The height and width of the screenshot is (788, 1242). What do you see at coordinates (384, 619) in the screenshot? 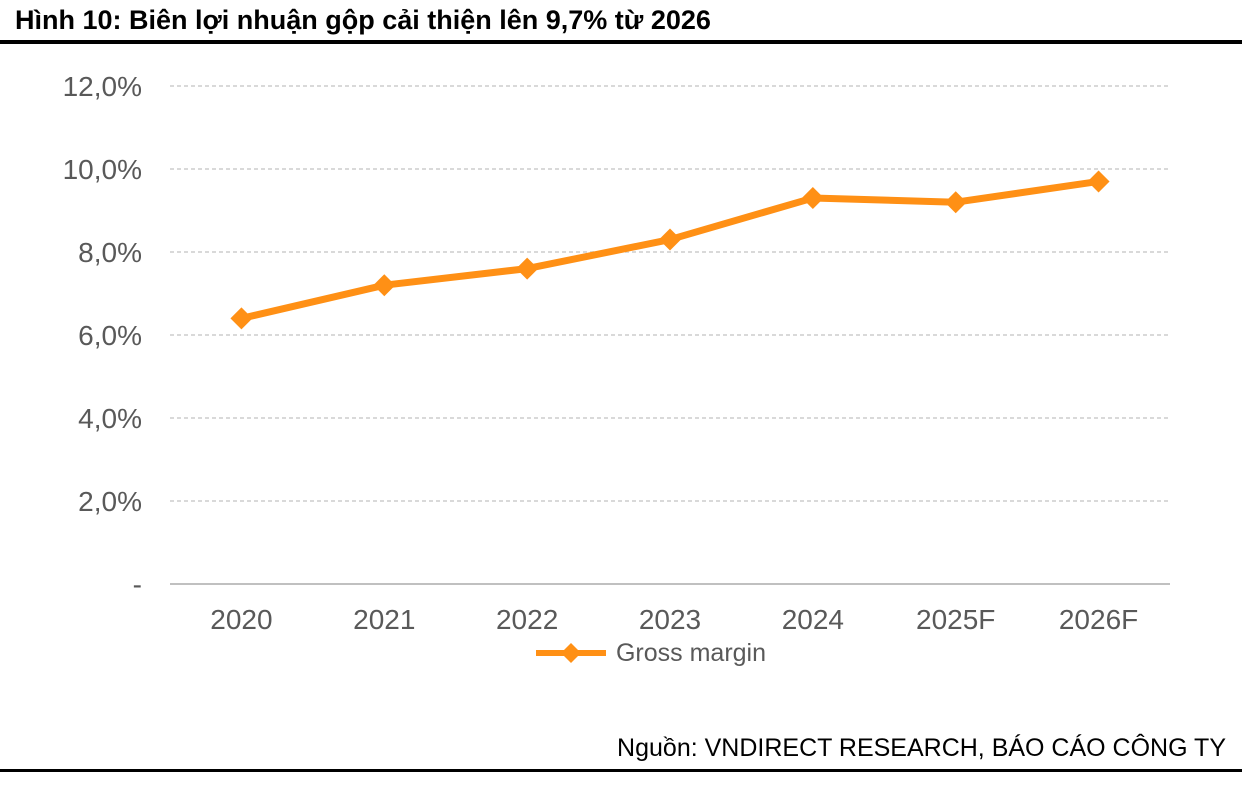
I see `x-tick-label: 2021` at bounding box center [384, 619].